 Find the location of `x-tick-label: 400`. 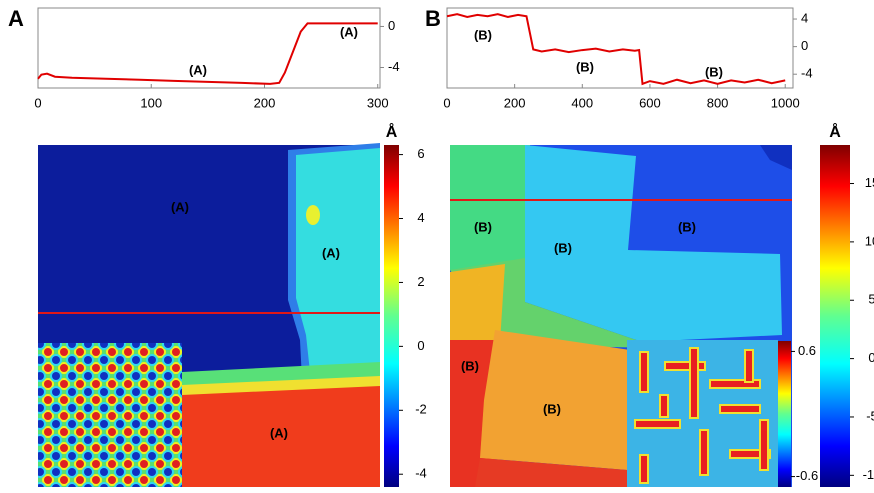

x-tick-label: 400 is located at coordinates (582, 102).